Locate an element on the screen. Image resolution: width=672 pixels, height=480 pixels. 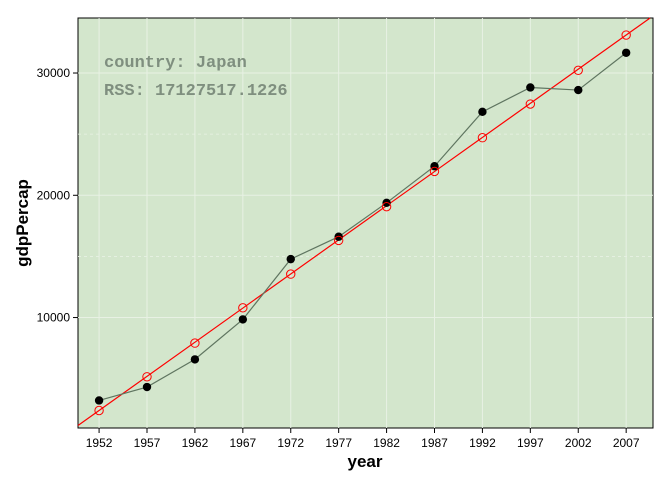
annotation-rss: RSS: 17127517.1226 is located at coordinates (196, 91).